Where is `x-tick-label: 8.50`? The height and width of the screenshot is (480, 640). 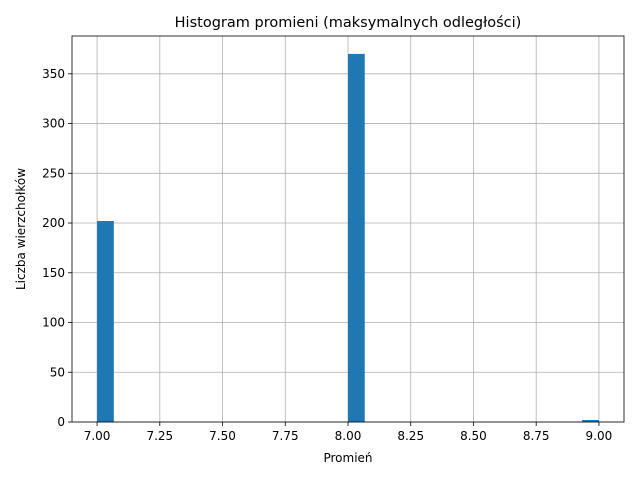 x-tick-label: 8.50 is located at coordinates (473, 436).